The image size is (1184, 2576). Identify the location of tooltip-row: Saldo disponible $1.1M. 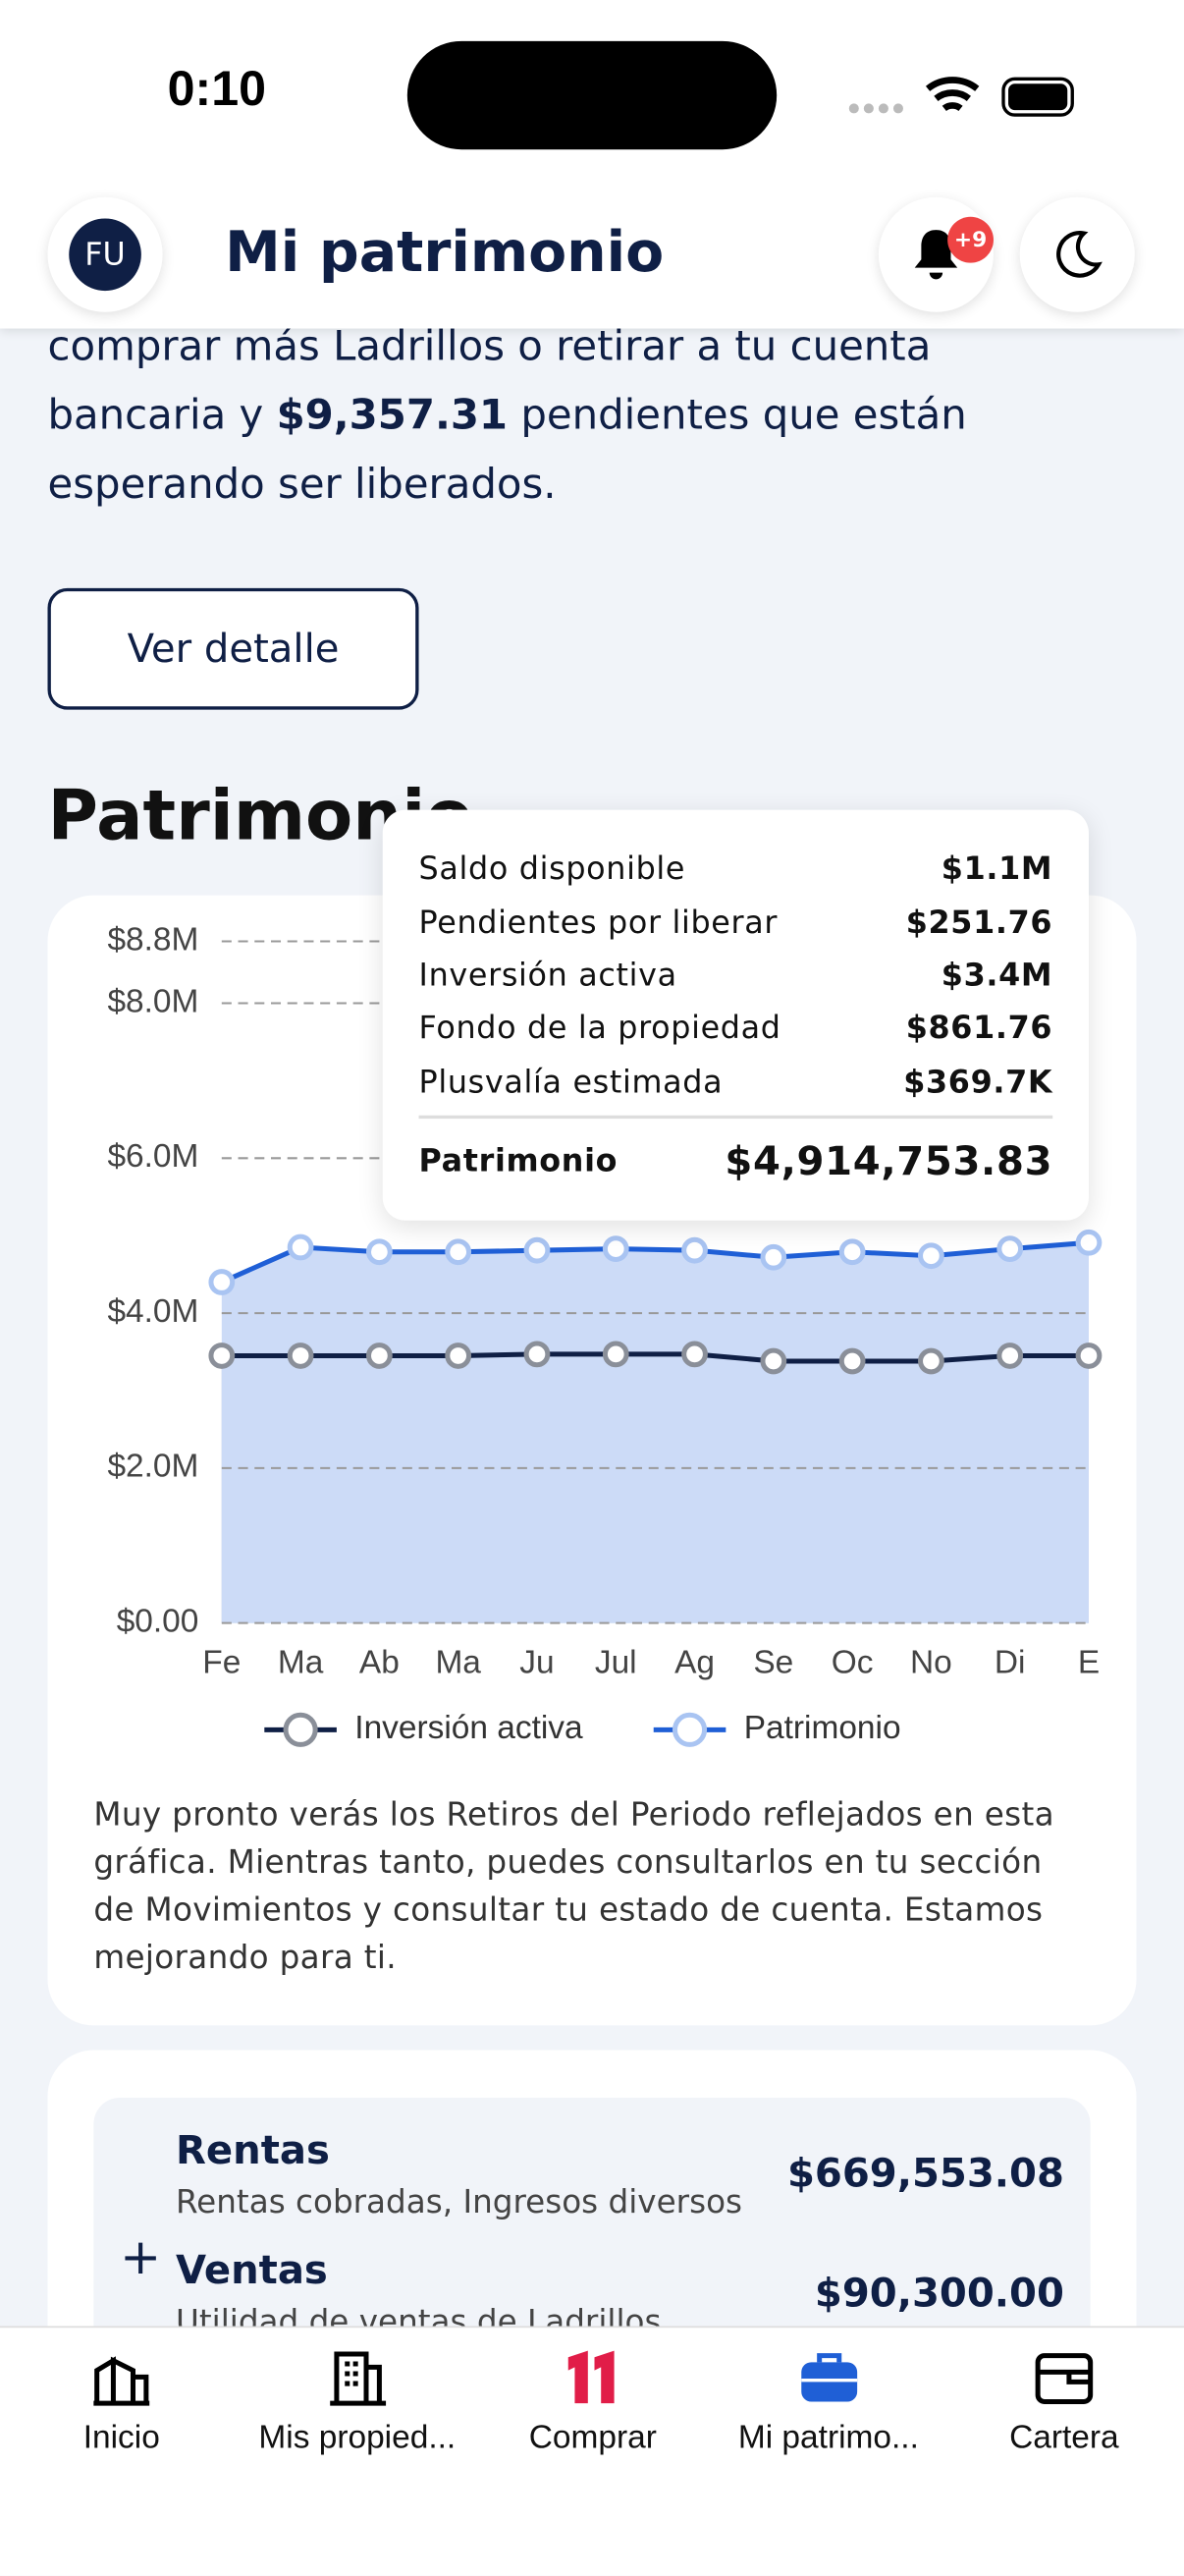
(736, 869).